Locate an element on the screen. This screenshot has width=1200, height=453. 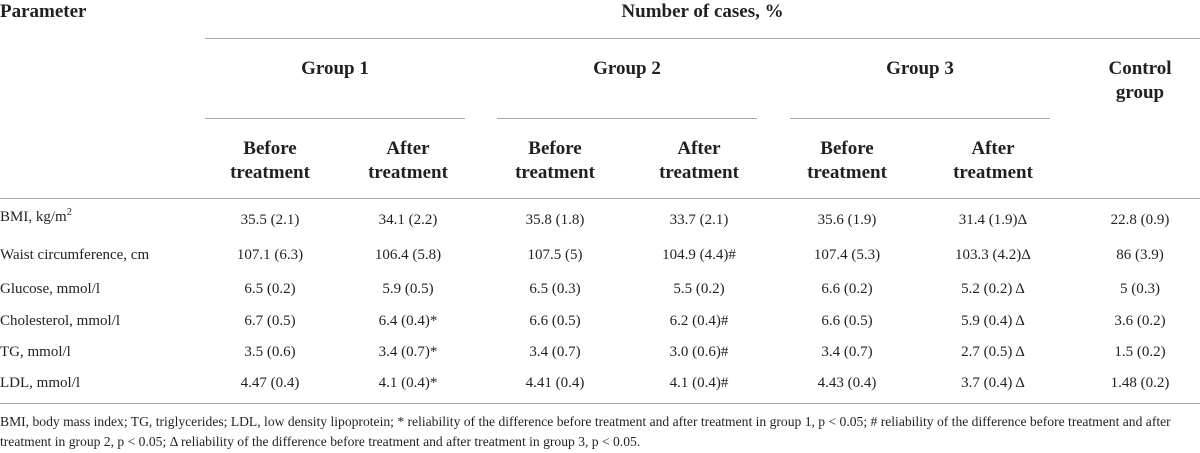
table-cell: 22.8 (0.9) is located at coordinates (1140, 220).